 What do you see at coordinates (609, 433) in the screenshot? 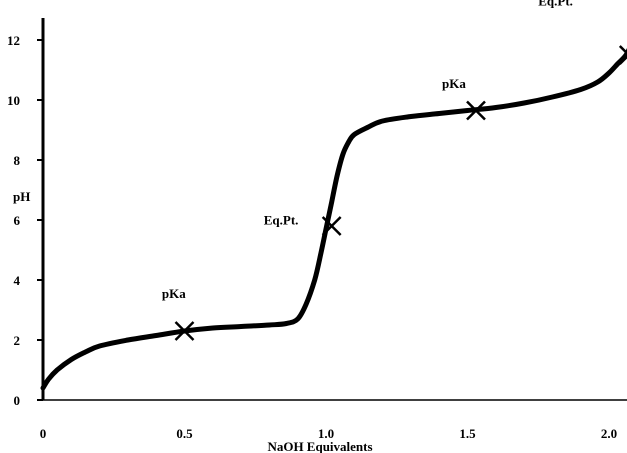
I see `x-tick-label: 2.0` at bounding box center [609, 433].